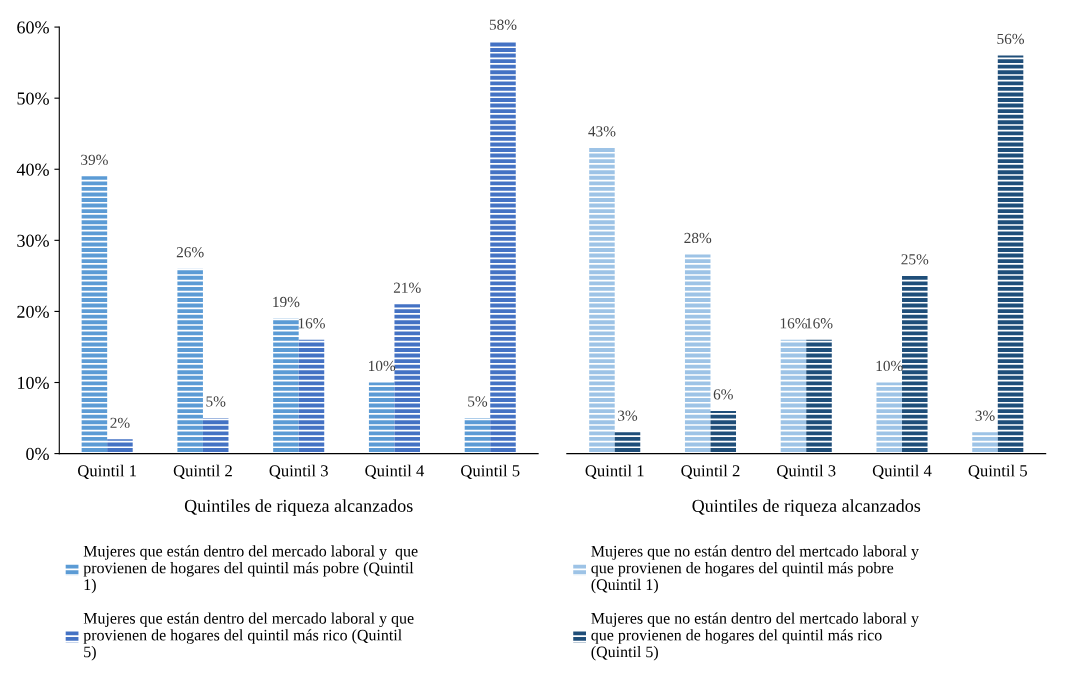 The image size is (1078, 677). Describe the element at coordinates (915, 259) in the screenshot. I see `data-label: 25%` at that location.